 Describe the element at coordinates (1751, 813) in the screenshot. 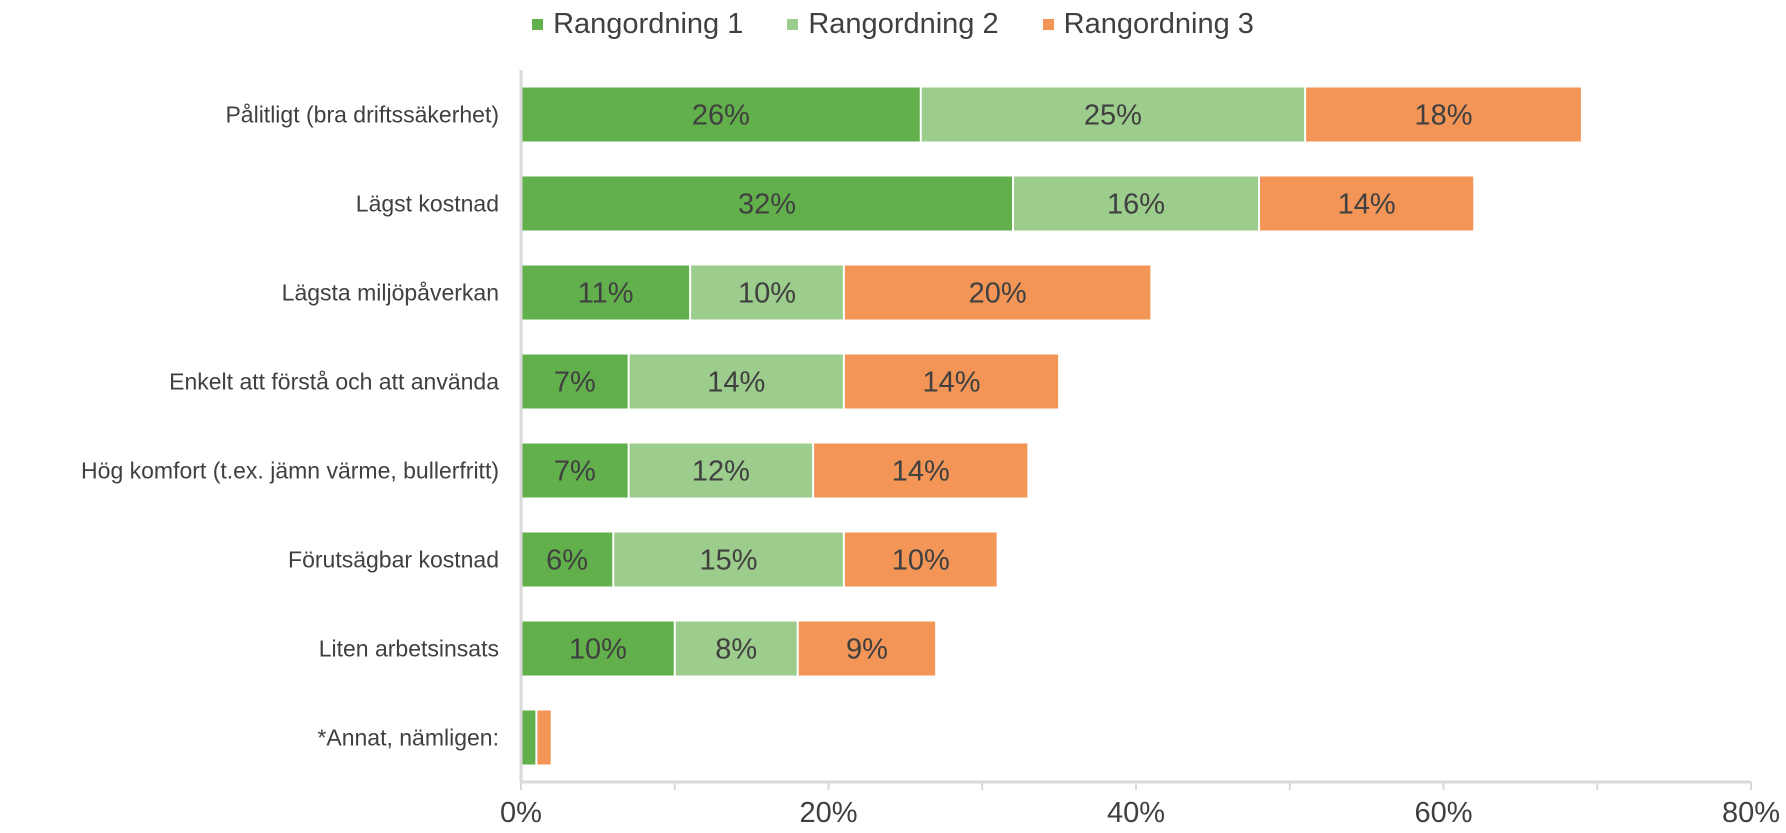

I see `x-tick-label: 80%` at that location.